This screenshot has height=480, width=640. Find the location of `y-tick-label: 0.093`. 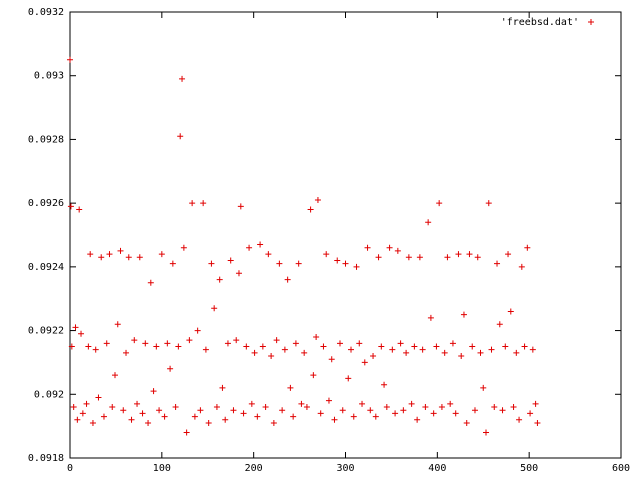

y-tick-label: 0.093 is located at coordinates (49, 76).